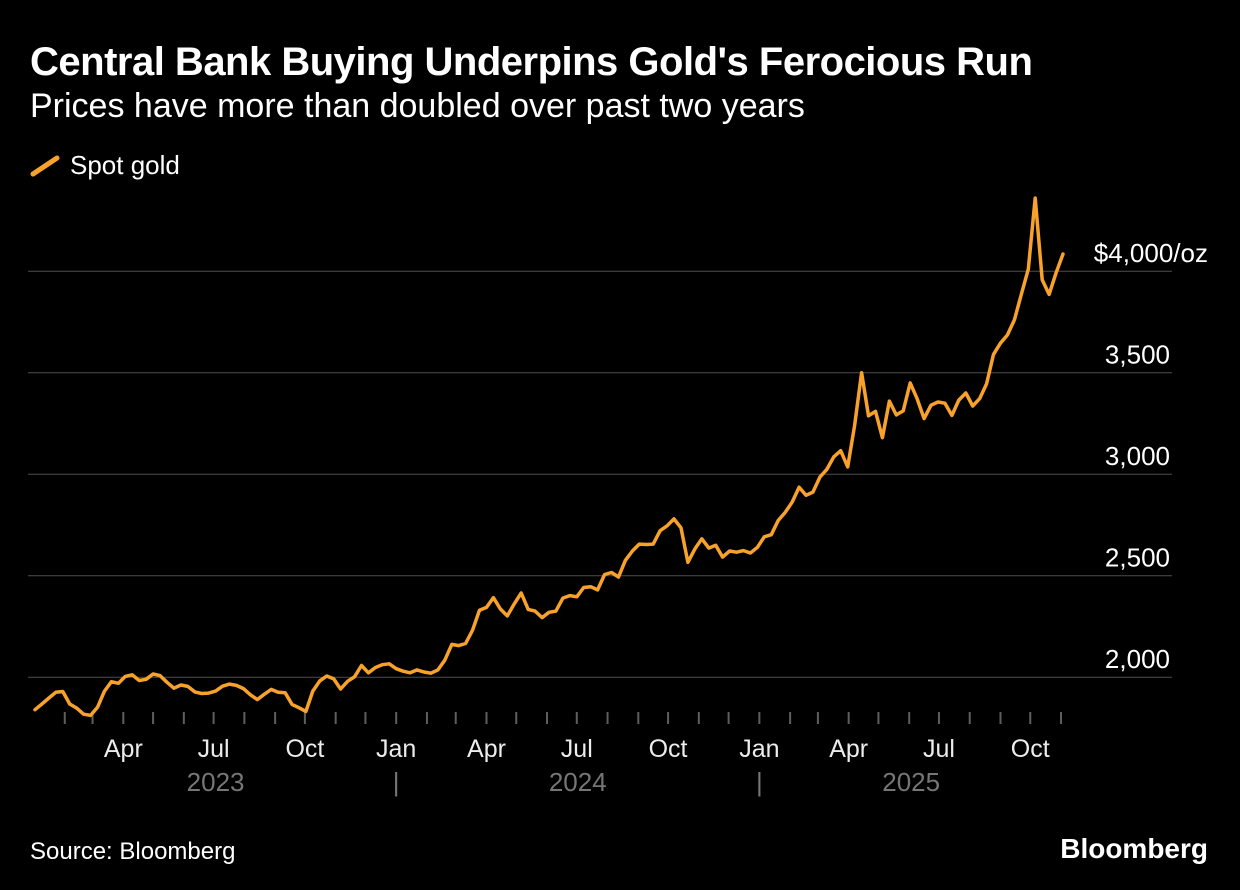  Describe the element at coordinates (1151, 253) in the screenshot. I see `y-axis-label-4000: $4,000/oz` at that location.